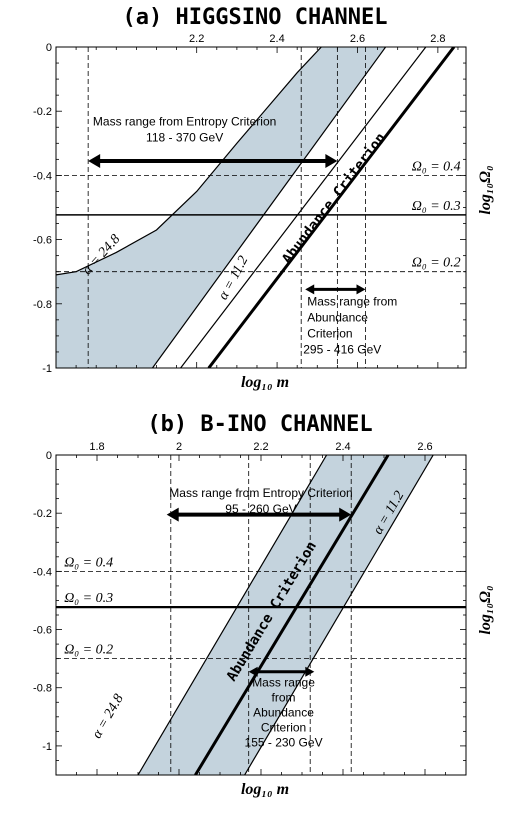 The image size is (518, 817). I want to click on annotation-text: from, so click(284, 697).